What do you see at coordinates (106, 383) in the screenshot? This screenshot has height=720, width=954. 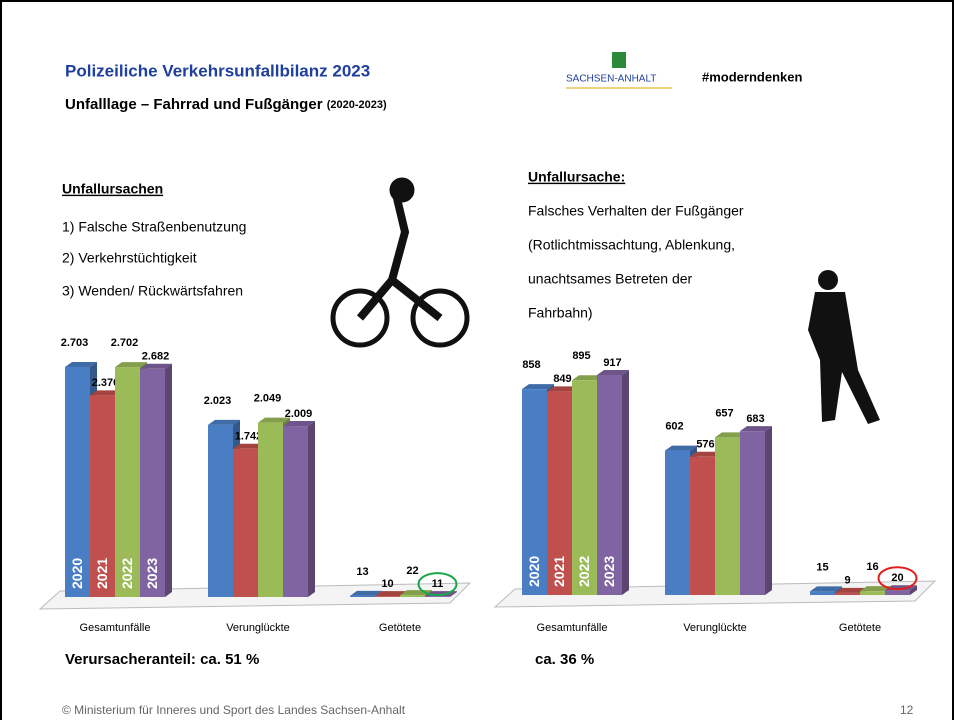 I see `value-label: 2.370` at bounding box center [106, 383].